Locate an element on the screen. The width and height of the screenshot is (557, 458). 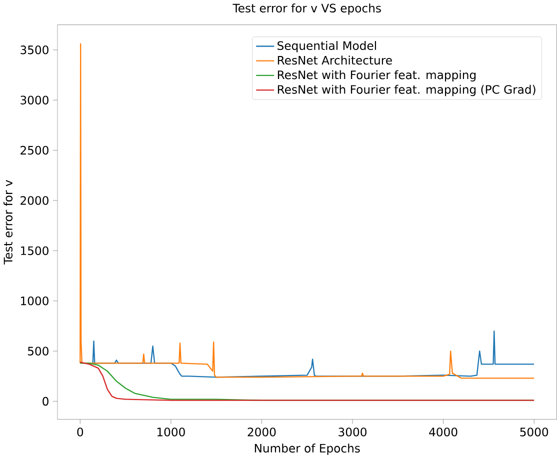
y-tick-label: 3500 is located at coordinates (34, 49).